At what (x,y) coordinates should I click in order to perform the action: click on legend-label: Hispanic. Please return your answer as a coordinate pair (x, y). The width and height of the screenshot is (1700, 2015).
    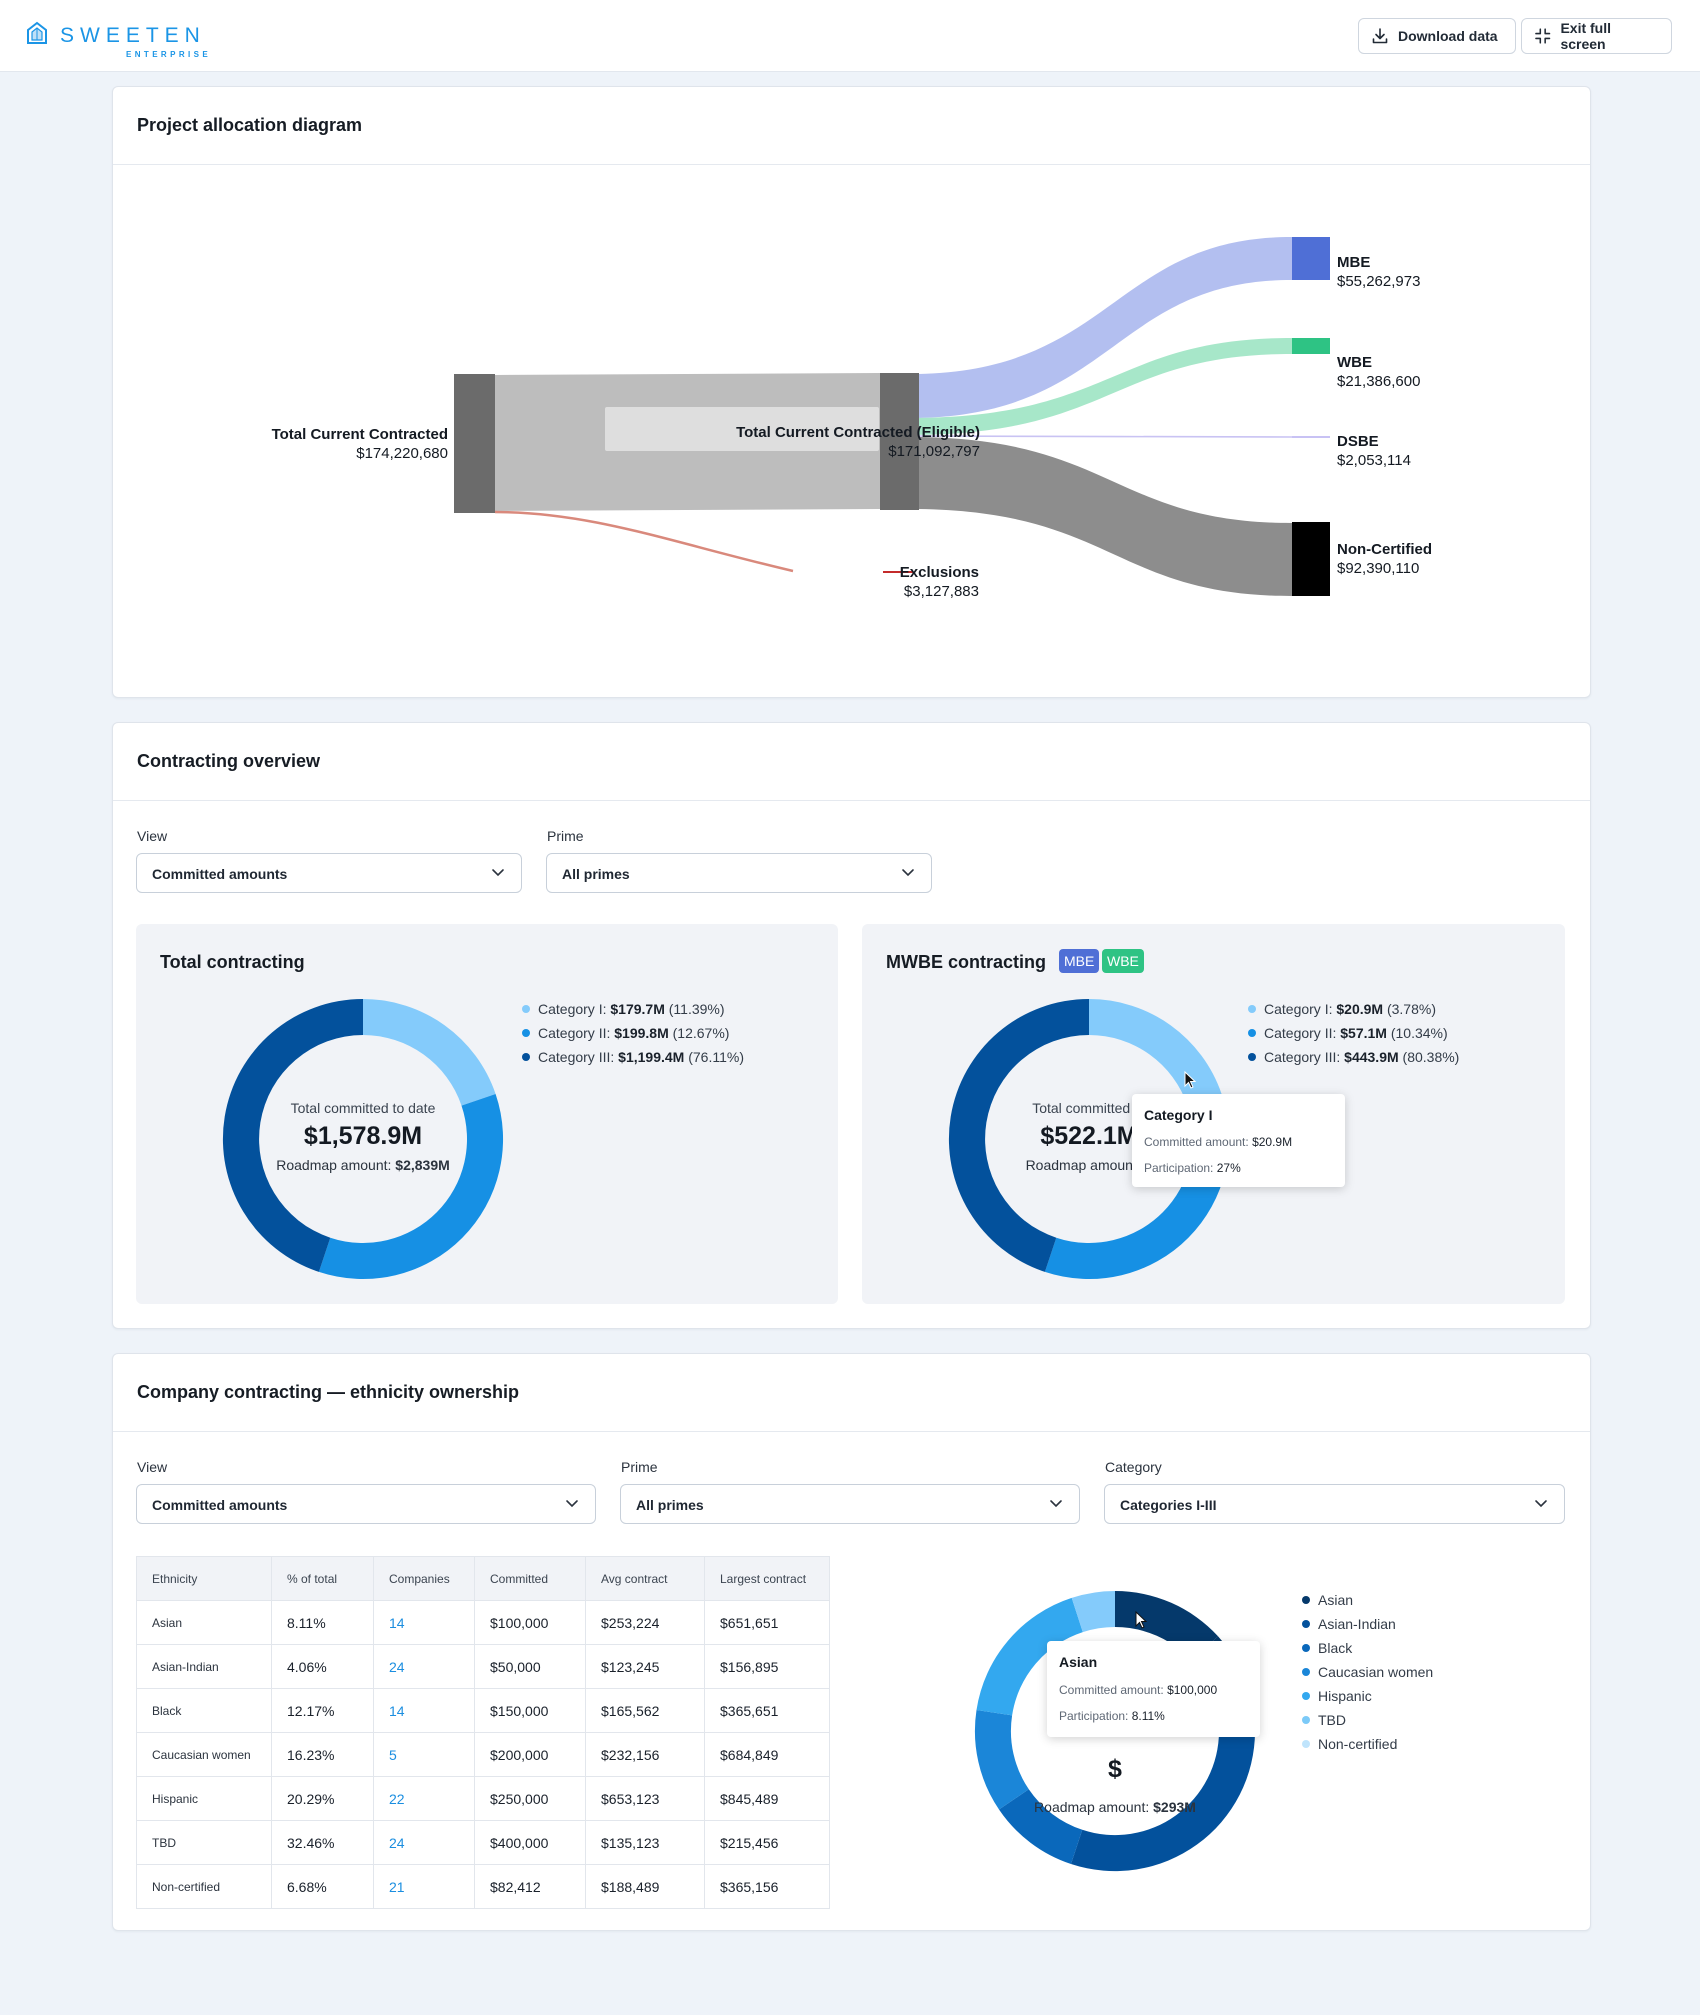
    Looking at the image, I should click on (1345, 1696).